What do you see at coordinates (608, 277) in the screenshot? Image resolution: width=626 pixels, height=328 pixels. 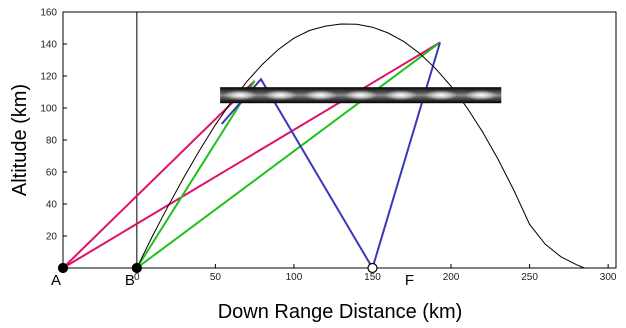 I see `x-tick-label: 300` at bounding box center [608, 277].